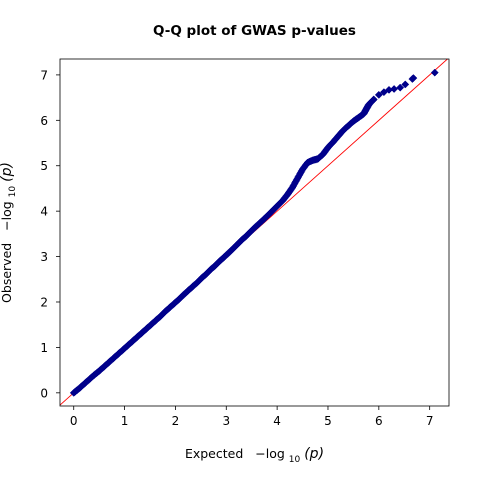 This screenshot has height=480, width=480. I want to click on x-axis-label: Expected −log 10 (p), so click(254, 455).